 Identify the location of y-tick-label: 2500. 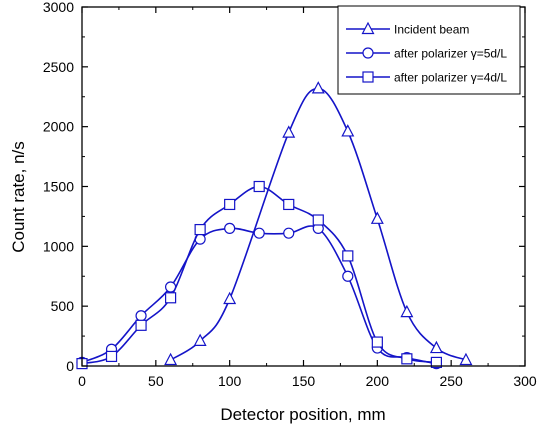
(58, 67).